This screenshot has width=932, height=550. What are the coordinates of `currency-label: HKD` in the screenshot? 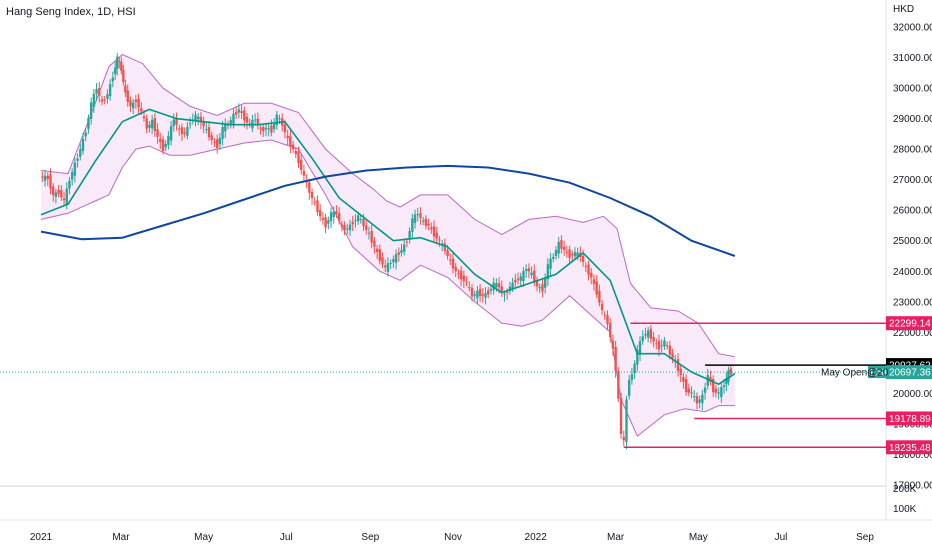 It's located at (903, 9).